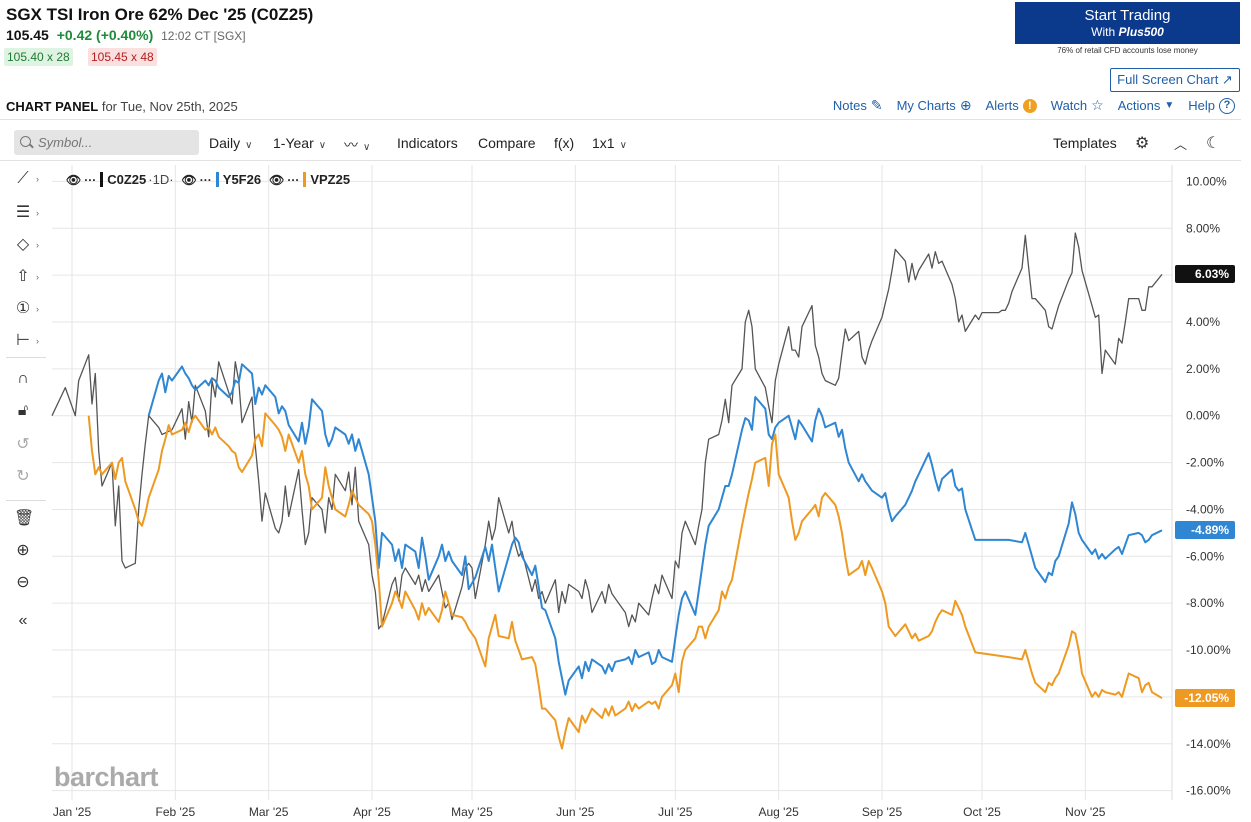  What do you see at coordinates (25, 141) in the screenshot?
I see `search-icon` at bounding box center [25, 141].